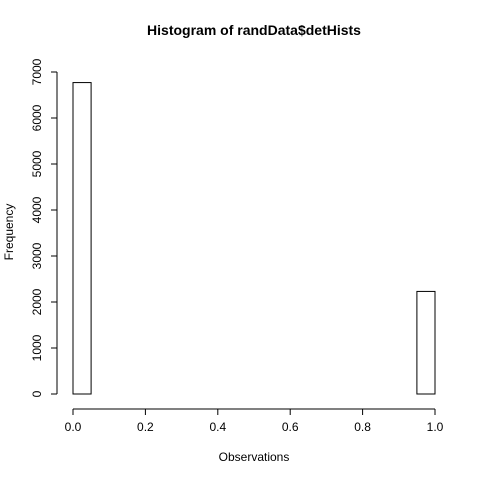 This screenshot has width=480, height=480. What do you see at coordinates (254, 457) in the screenshot?
I see `x-axis-label: Observations` at bounding box center [254, 457].